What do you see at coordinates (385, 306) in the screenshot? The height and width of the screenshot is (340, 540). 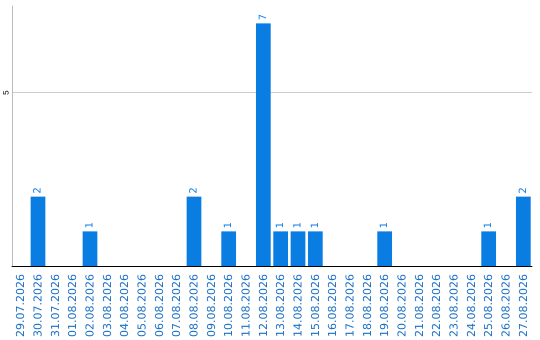 I see `x-tick-label: 19.08.2026` at bounding box center [385, 306].